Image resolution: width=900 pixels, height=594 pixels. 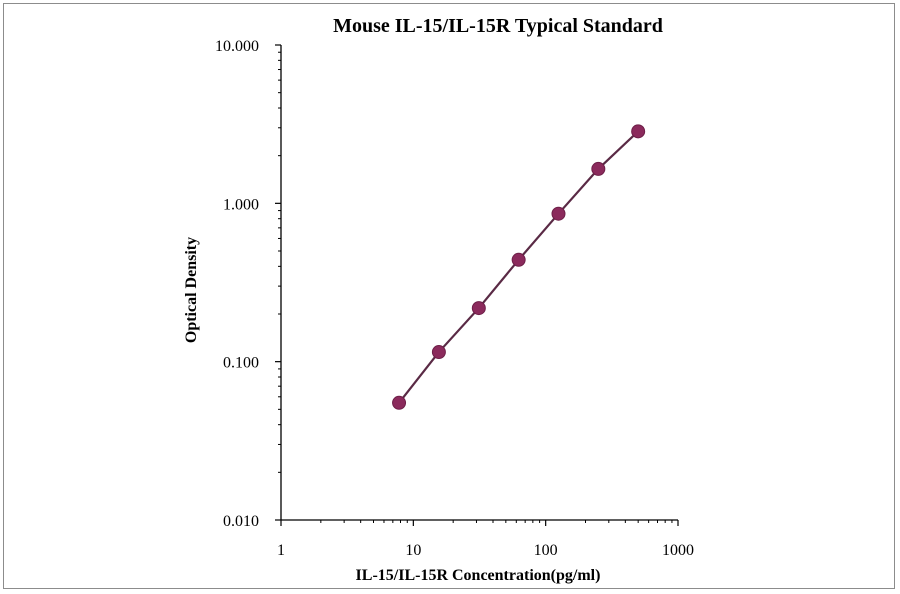 What do you see at coordinates (678, 550) in the screenshot?
I see `x-tick-label: 1000` at bounding box center [678, 550].